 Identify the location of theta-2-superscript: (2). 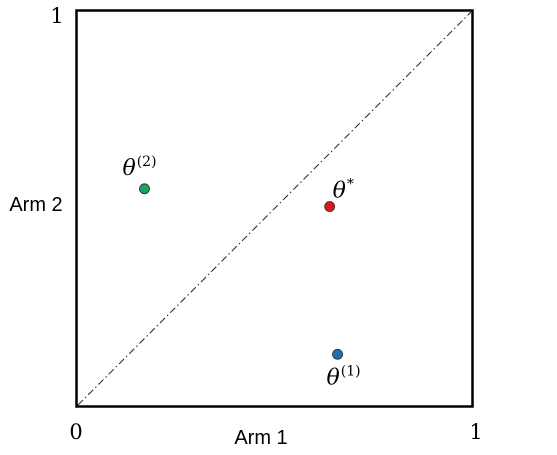
(147, 162).